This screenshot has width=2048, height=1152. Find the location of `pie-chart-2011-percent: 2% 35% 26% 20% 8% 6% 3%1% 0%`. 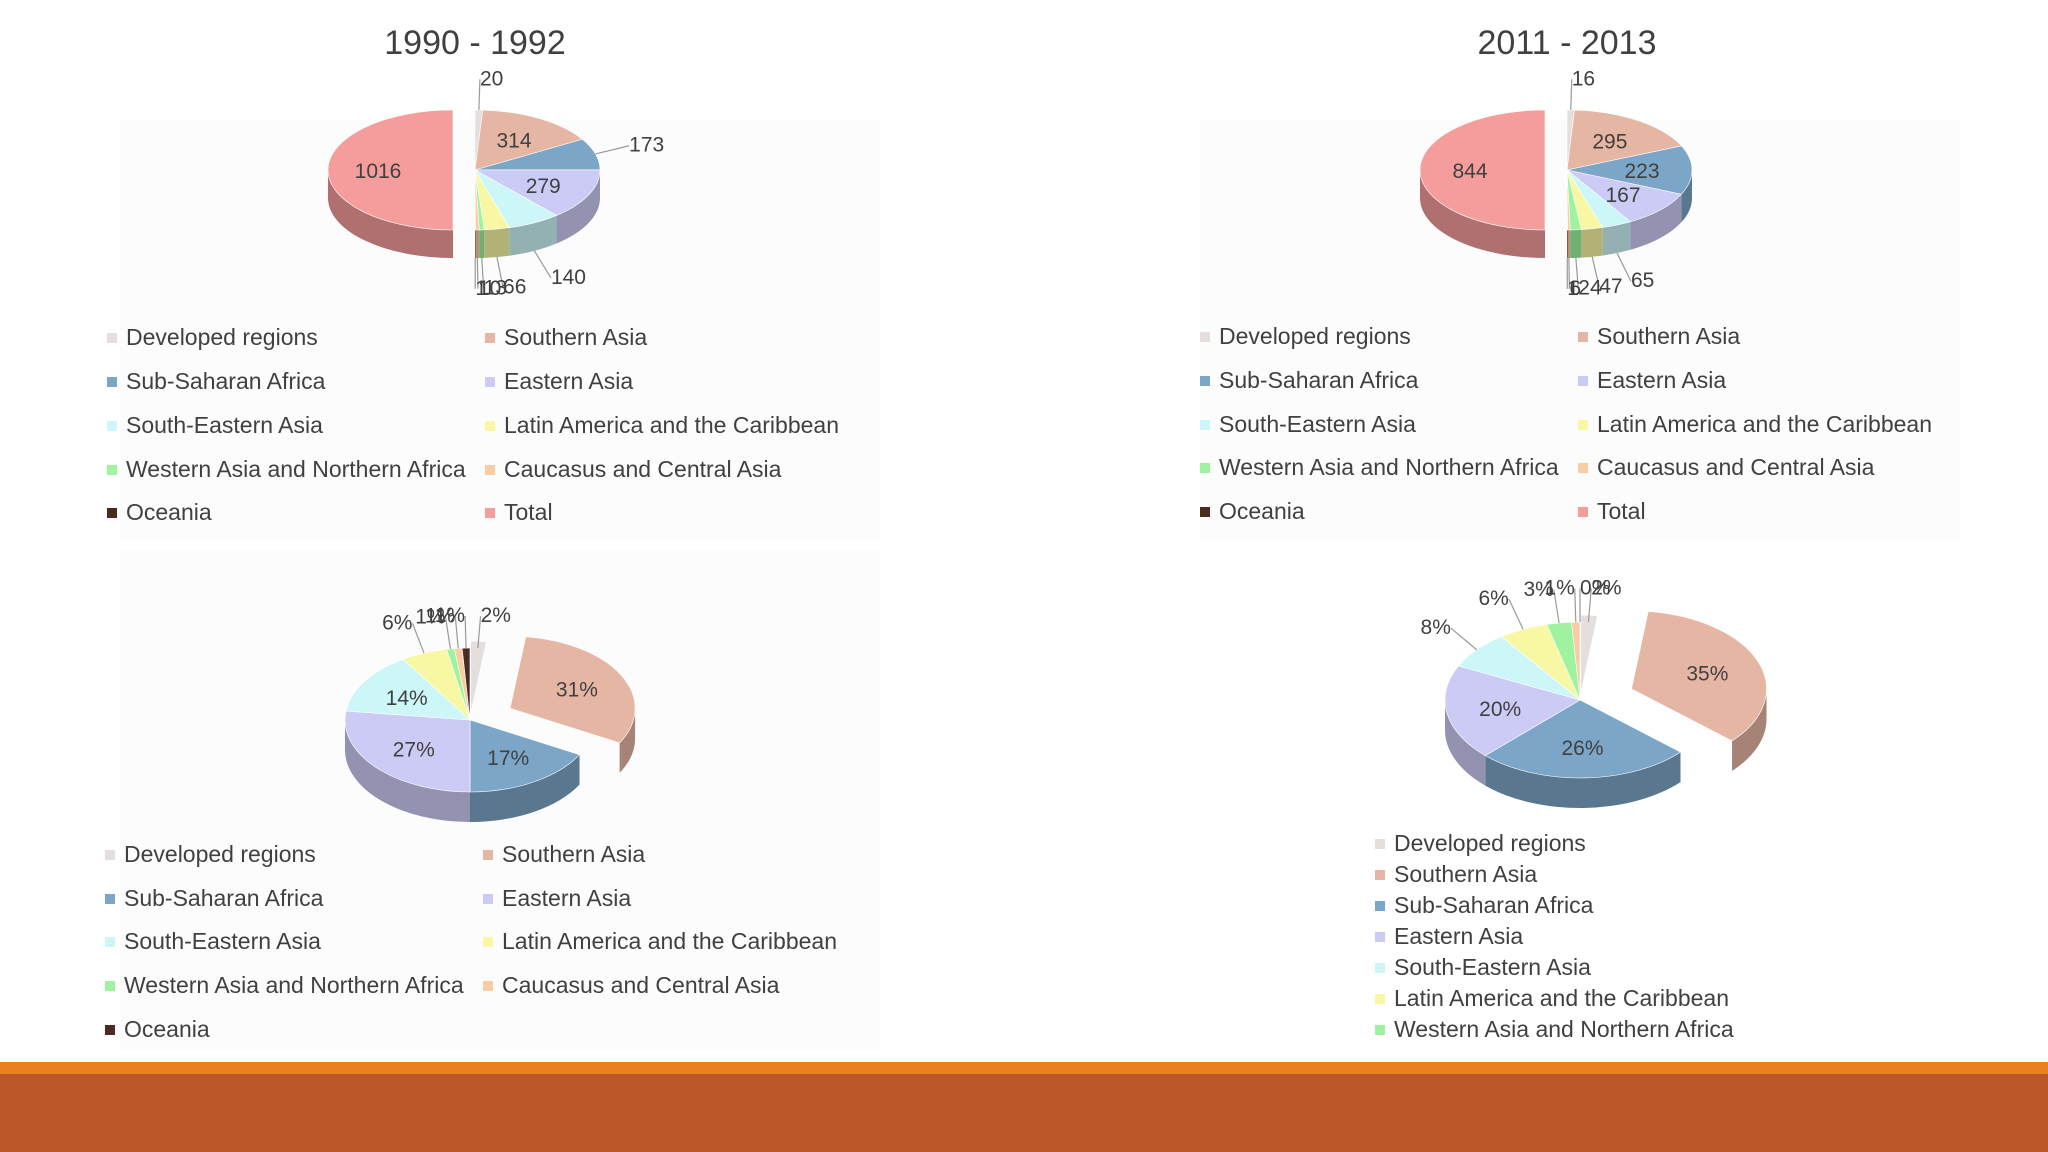

pie-chart-2011-percent: 2% 35% 26% 20% 8% 6% 3%1% 0% is located at coordinates (1594, 692).